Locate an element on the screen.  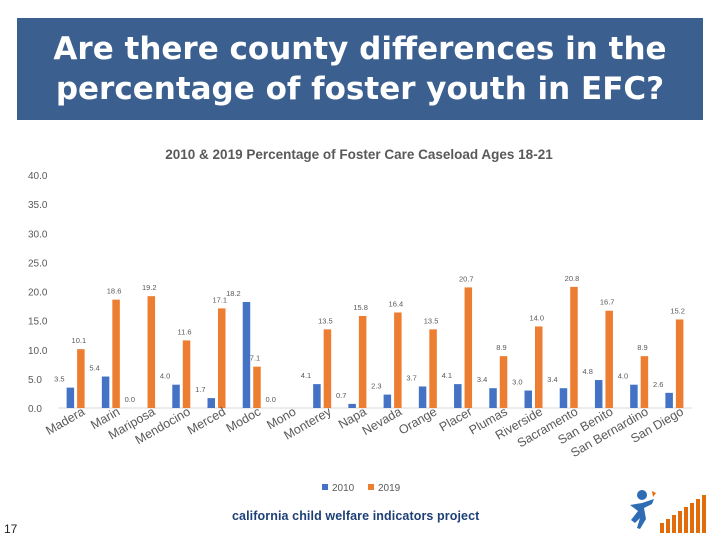
bar-2010-madera is located at coordinates (70, 397).